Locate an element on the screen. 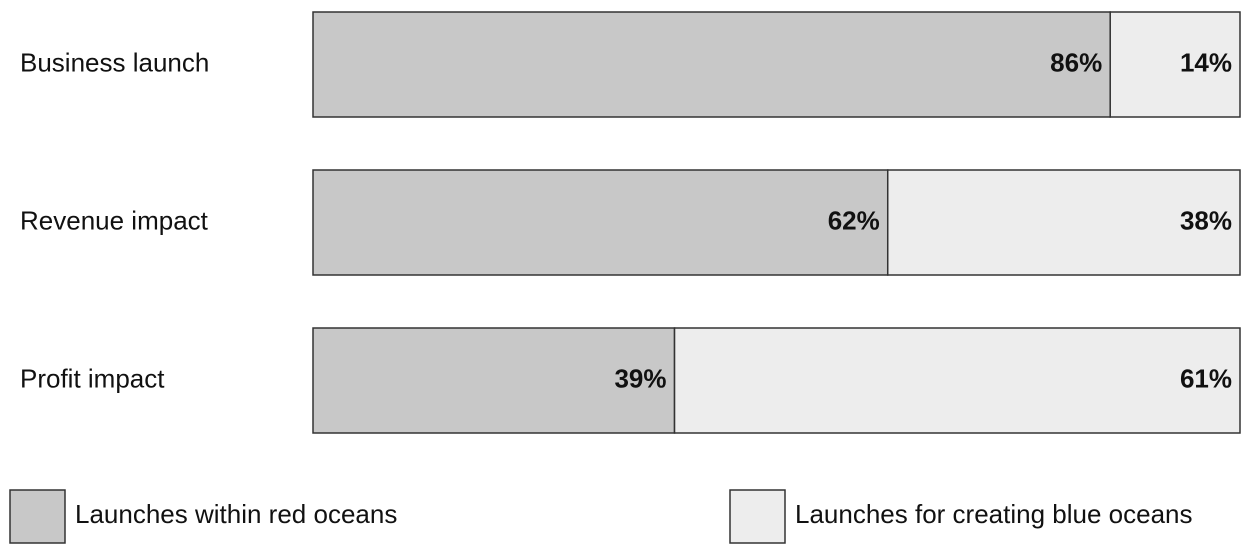  legend-label: Launches for creating blue oceans is located at coordinates (994, 514).